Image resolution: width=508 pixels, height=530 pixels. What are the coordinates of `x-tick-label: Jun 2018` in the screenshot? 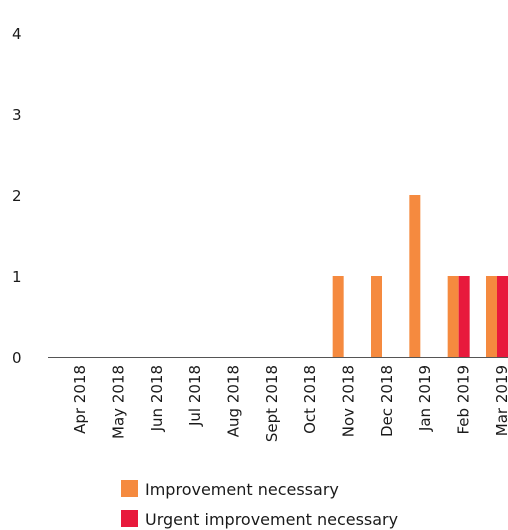 It's located at (157, 398).